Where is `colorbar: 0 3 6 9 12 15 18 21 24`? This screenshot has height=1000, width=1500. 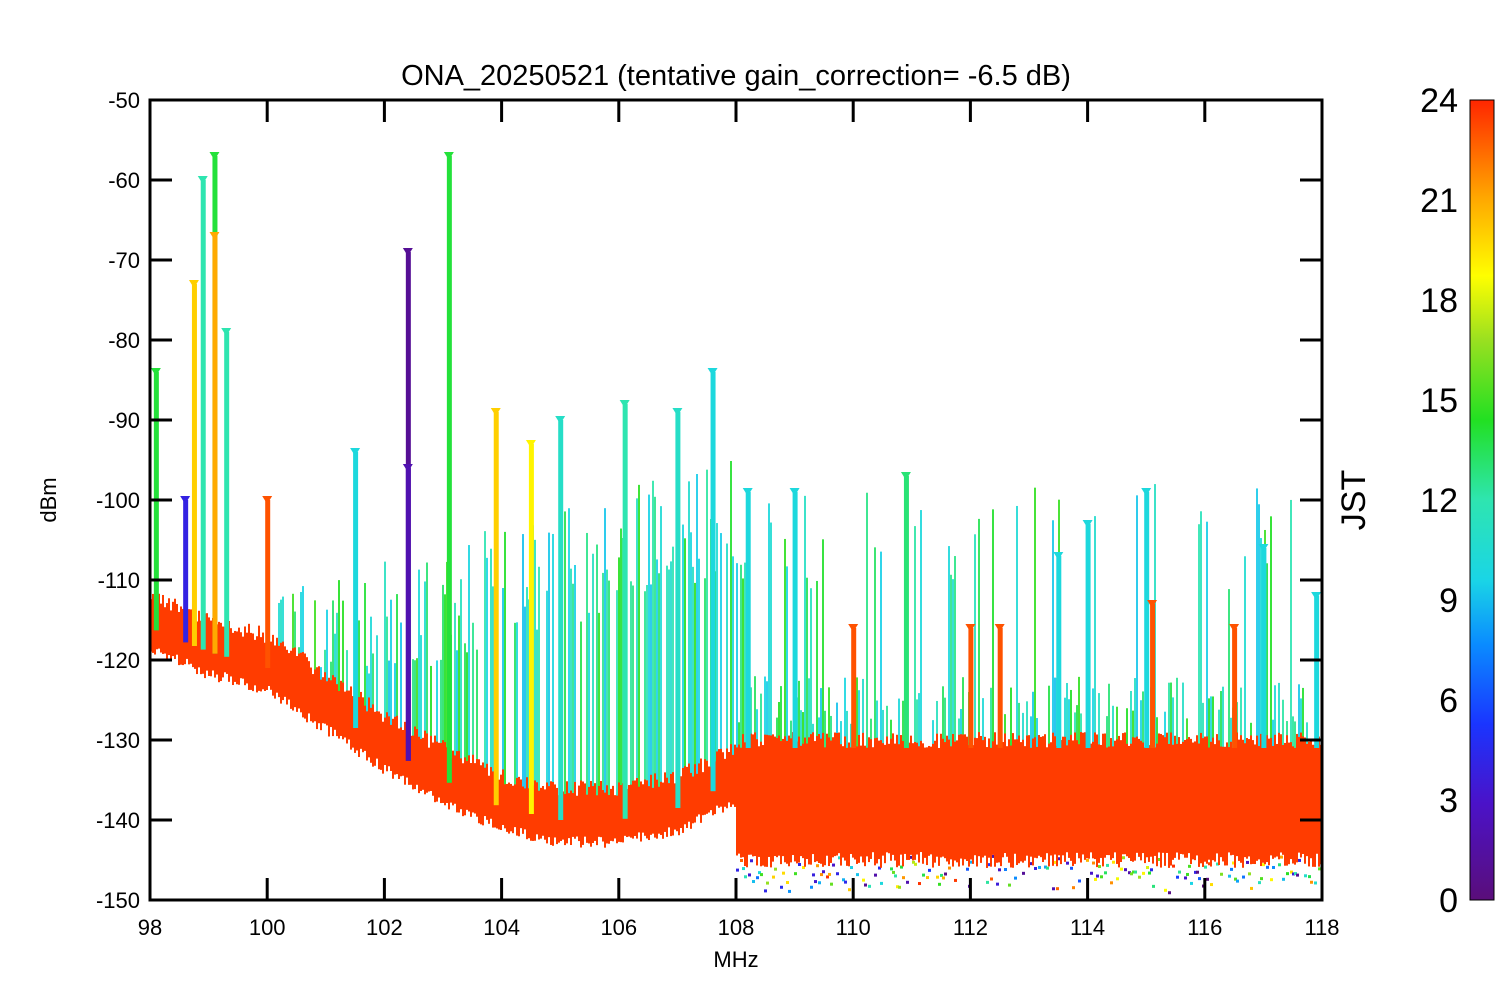 colorbar: 0 3 6 9 12 15 18 21 24 is located at coordinates (1457, 501).